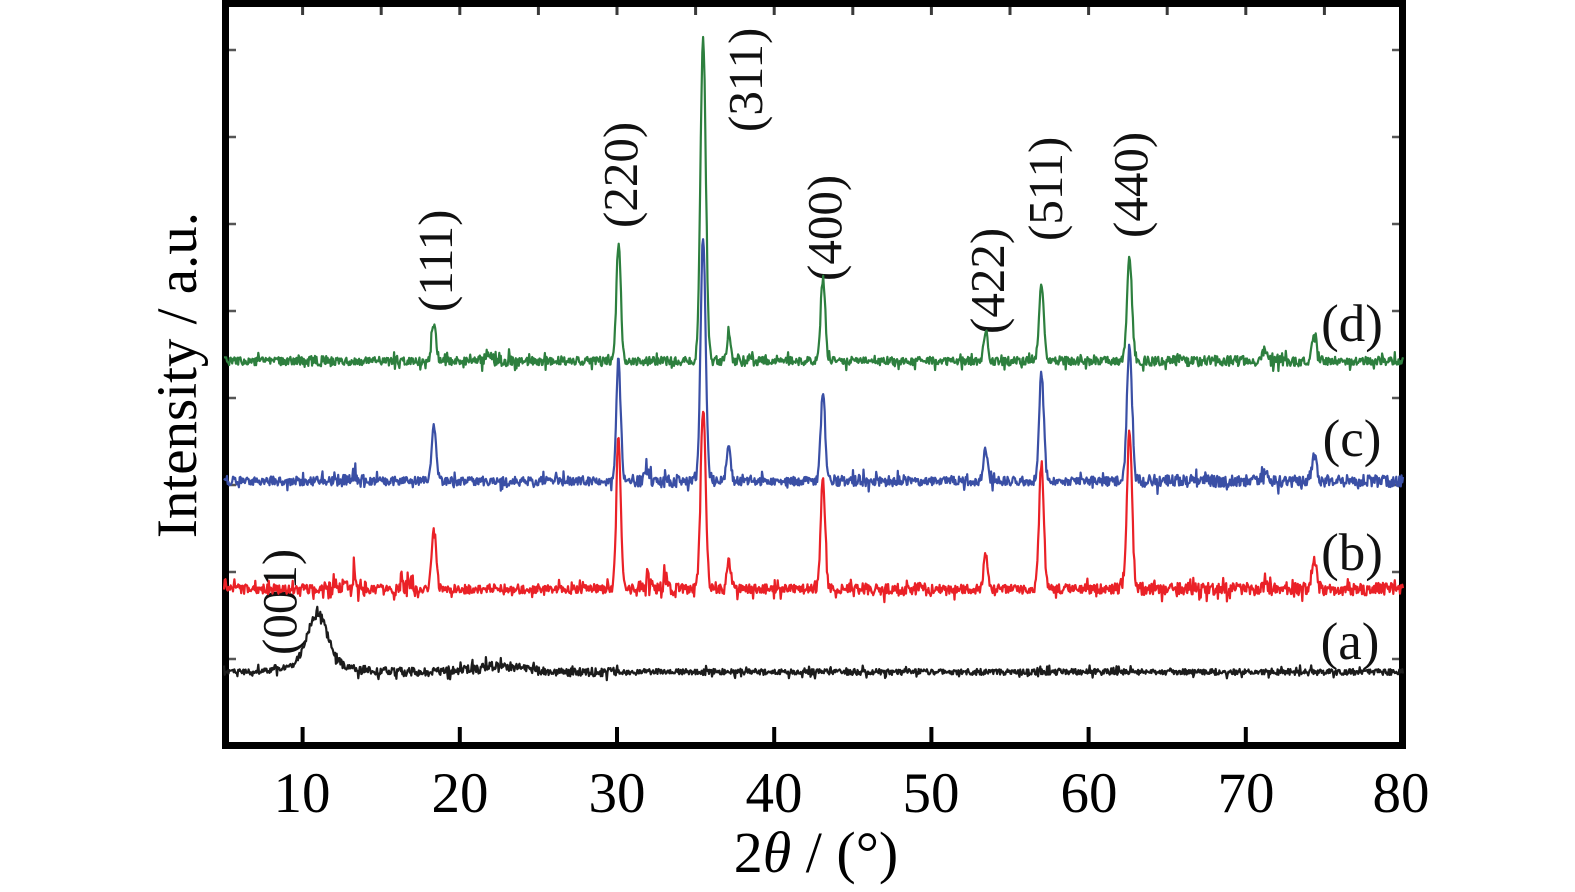 This screenshot has height=892, width=1575. Describe the element at coordinates (852, 793) in the screenshot. I see `x-tick-labels: 10 20 30 40 50 60 70 80` at that location.